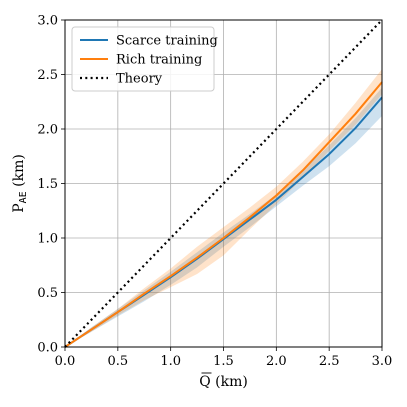  What do you see at coordinates (139, 79) in the screenshot?
I see `legend-label-theory: Theory` at bounding box center [139, 79].